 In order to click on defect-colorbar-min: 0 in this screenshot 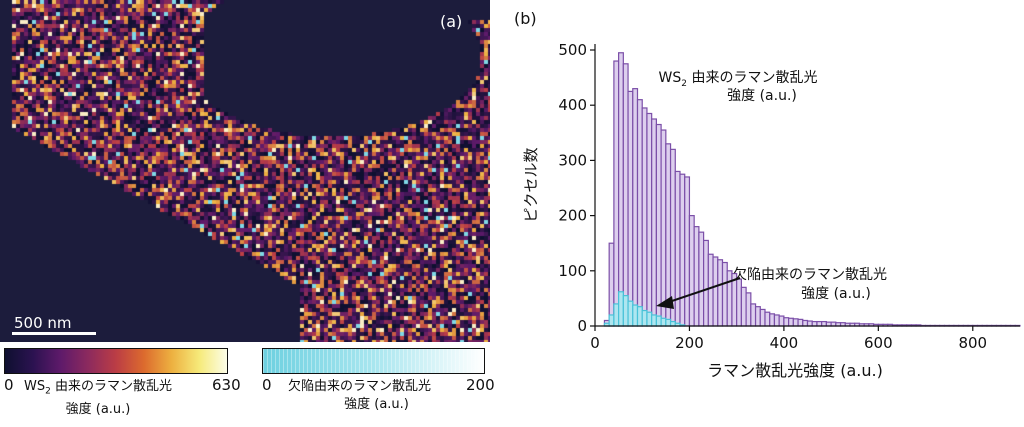, I will do `click(267, 385)`.